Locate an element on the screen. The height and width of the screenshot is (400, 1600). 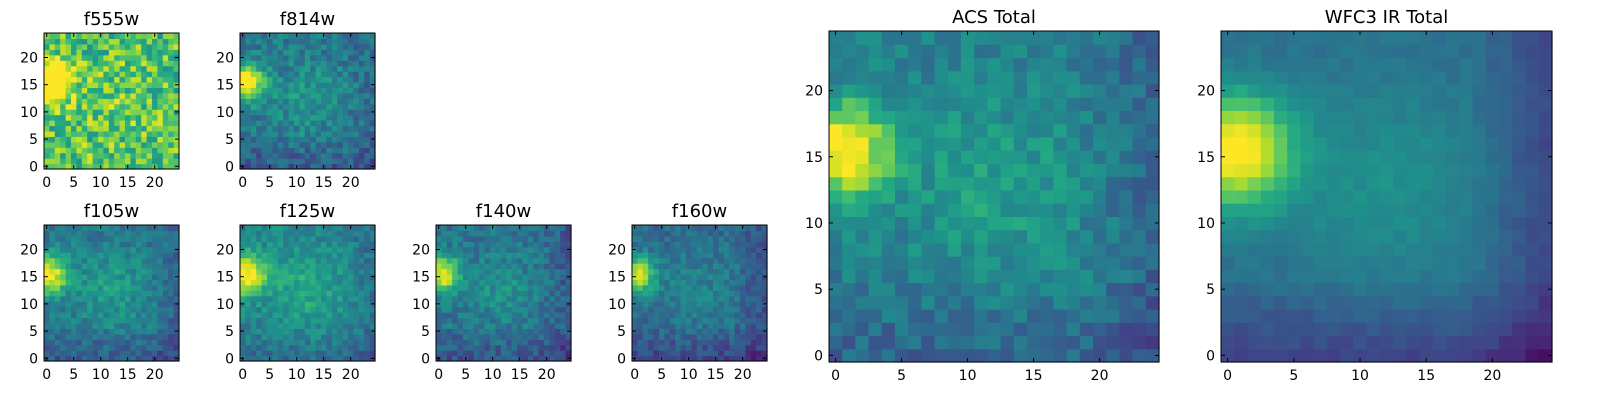
x-tick-label: 10 is located at coordinates (493, 375).